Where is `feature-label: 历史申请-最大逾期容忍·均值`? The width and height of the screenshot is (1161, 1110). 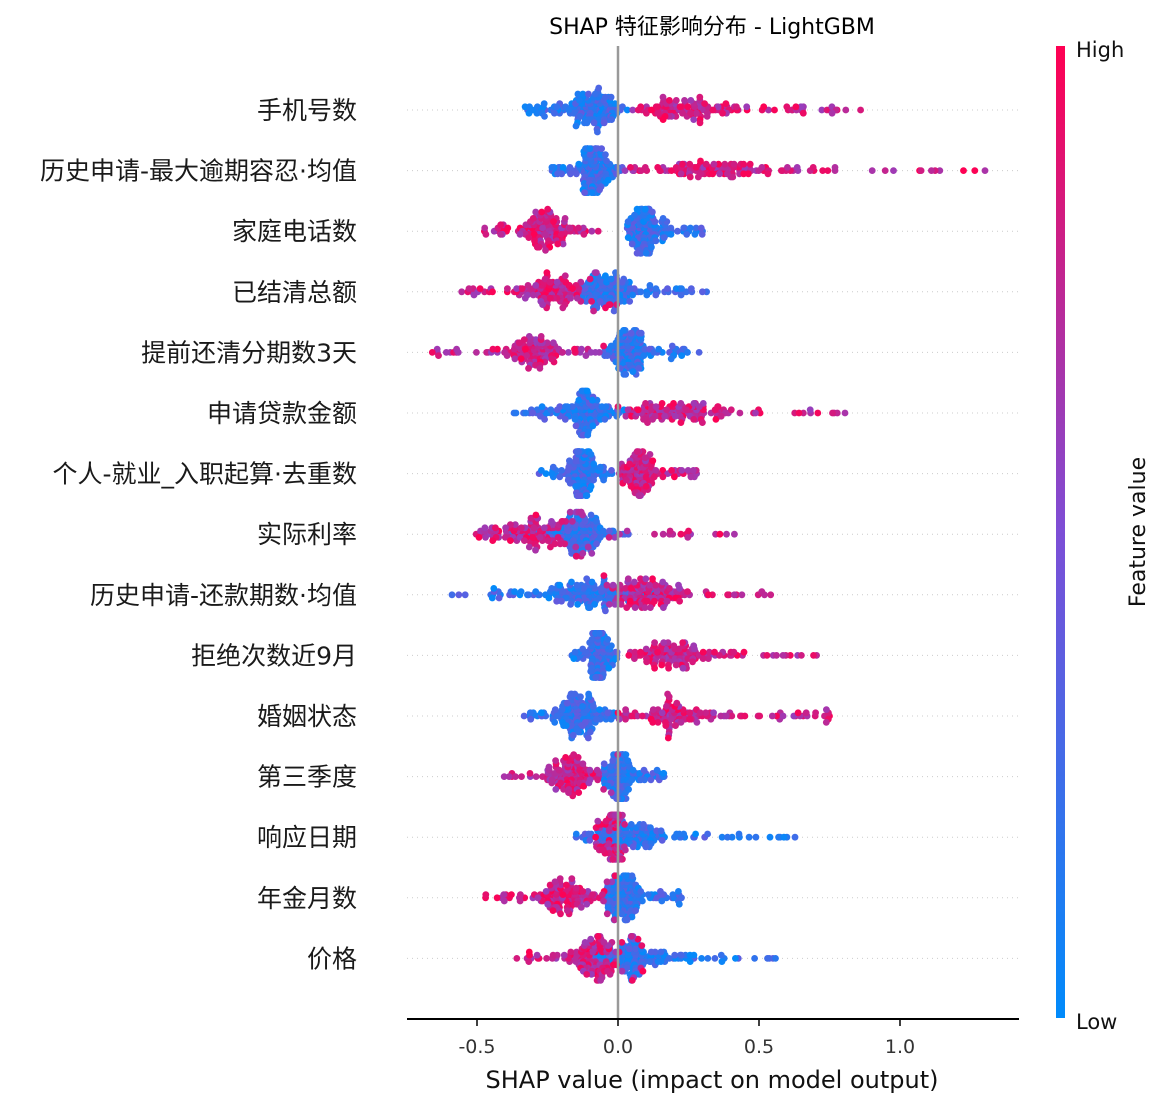 feature-label: 历史申请-最大逾期容忍·均值 is located at coordinates (198, 171).